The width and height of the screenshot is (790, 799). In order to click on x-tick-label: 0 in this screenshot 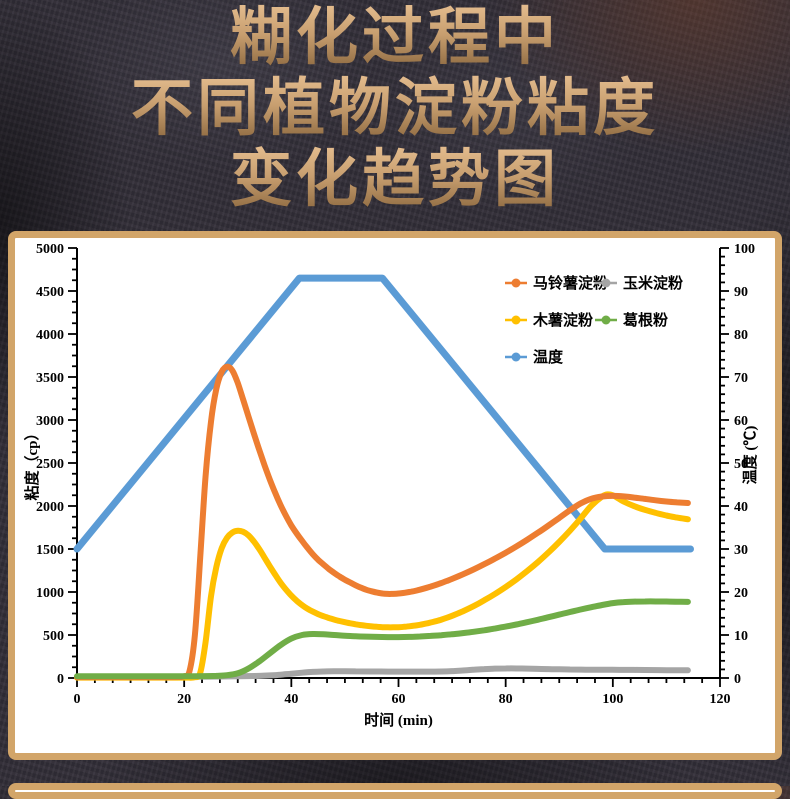, I will do `click(77, 699)`.